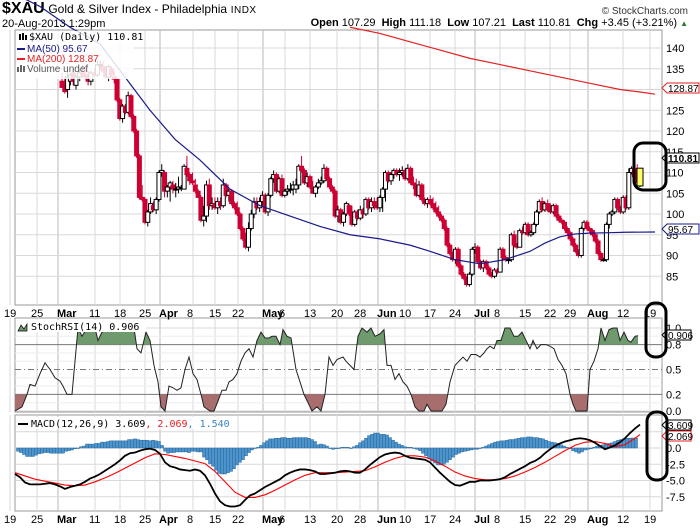  I want to click on chg-label: Chg, so click(587, 23).